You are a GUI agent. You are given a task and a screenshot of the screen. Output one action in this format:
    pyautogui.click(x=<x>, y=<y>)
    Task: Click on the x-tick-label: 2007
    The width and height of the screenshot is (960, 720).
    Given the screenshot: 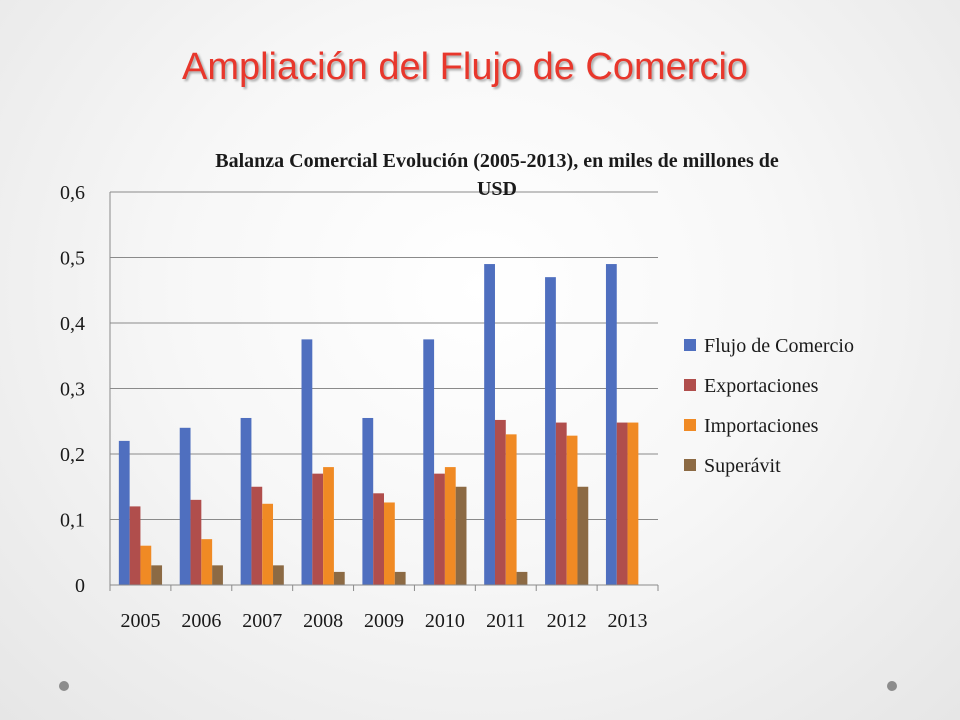 What is the action you would take?
    pyautogui.click(x=262, y=621)
    